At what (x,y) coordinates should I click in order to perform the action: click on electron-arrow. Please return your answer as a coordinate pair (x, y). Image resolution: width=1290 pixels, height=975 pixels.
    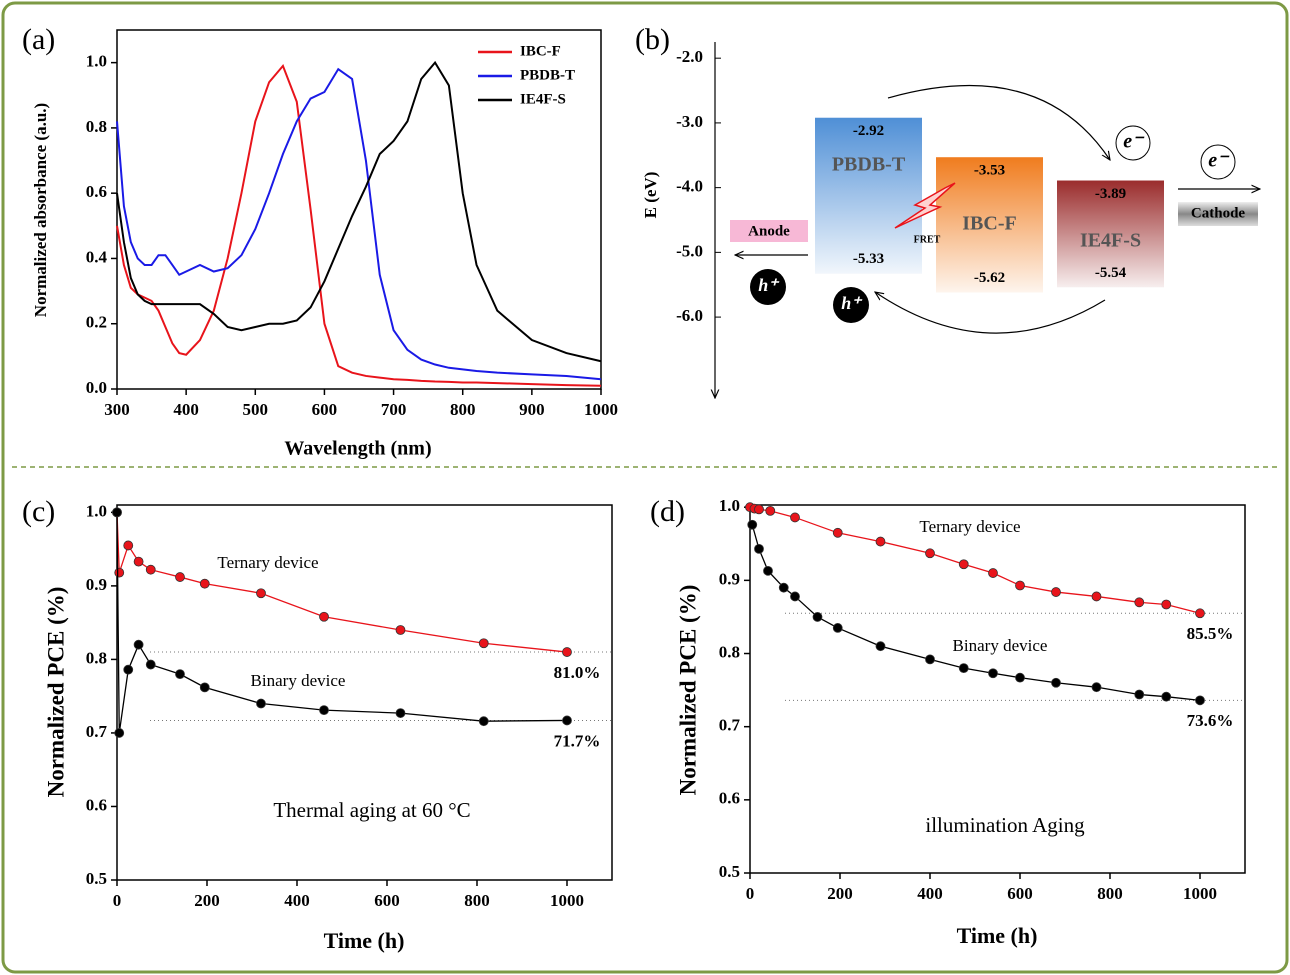
    Looking at the image, I should click on (998, 122).